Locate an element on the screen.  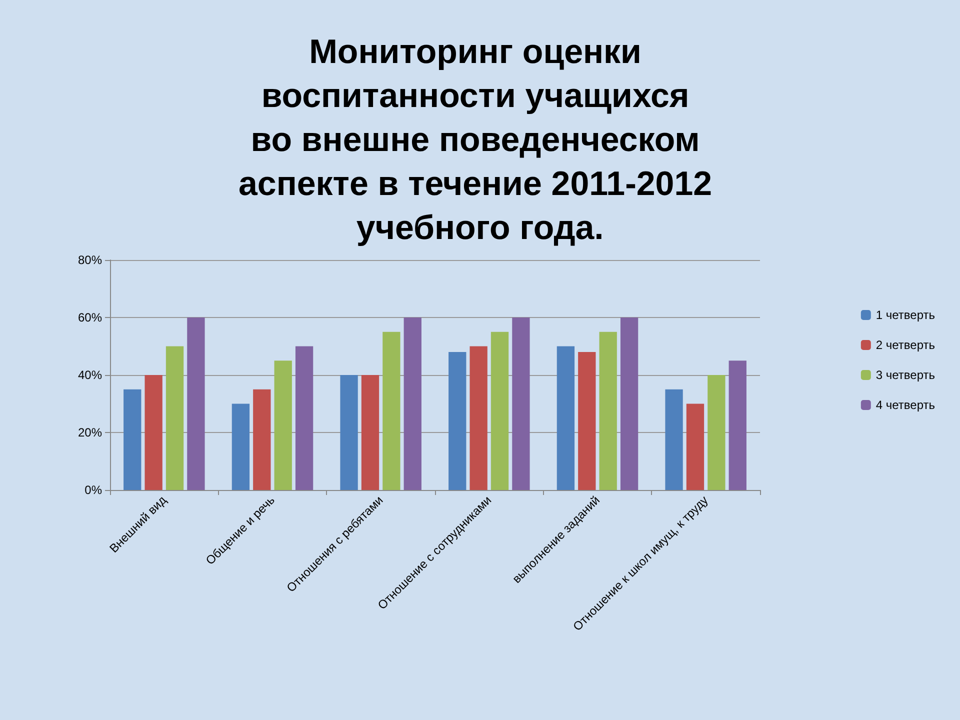
y-tick-label: 20% is located at coordinates (90, 433).